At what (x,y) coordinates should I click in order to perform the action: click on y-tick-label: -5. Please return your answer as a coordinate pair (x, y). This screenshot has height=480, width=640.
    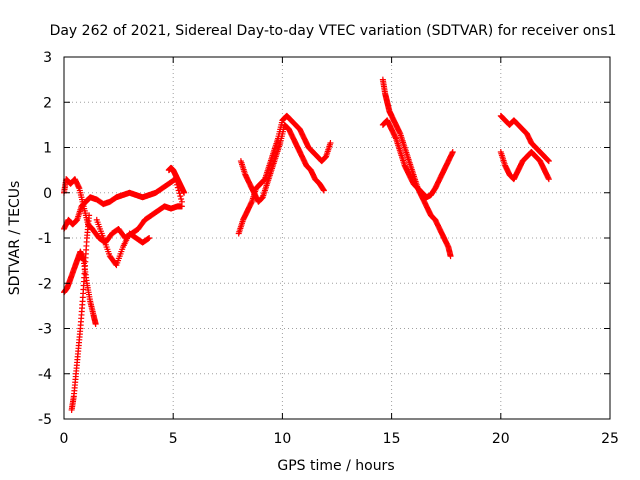
    Looking at the image, I should click on (45, 420).